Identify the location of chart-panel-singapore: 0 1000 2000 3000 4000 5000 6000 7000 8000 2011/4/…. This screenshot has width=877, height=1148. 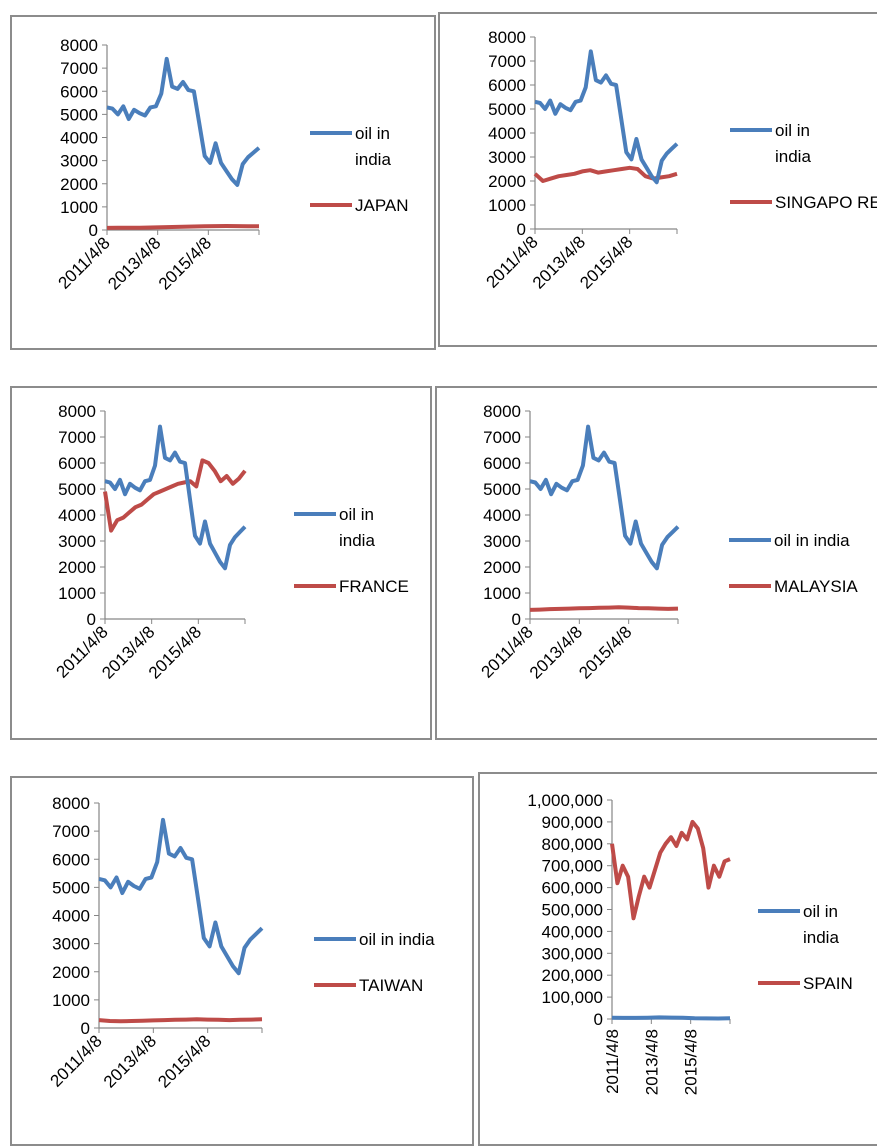
(657, 179).